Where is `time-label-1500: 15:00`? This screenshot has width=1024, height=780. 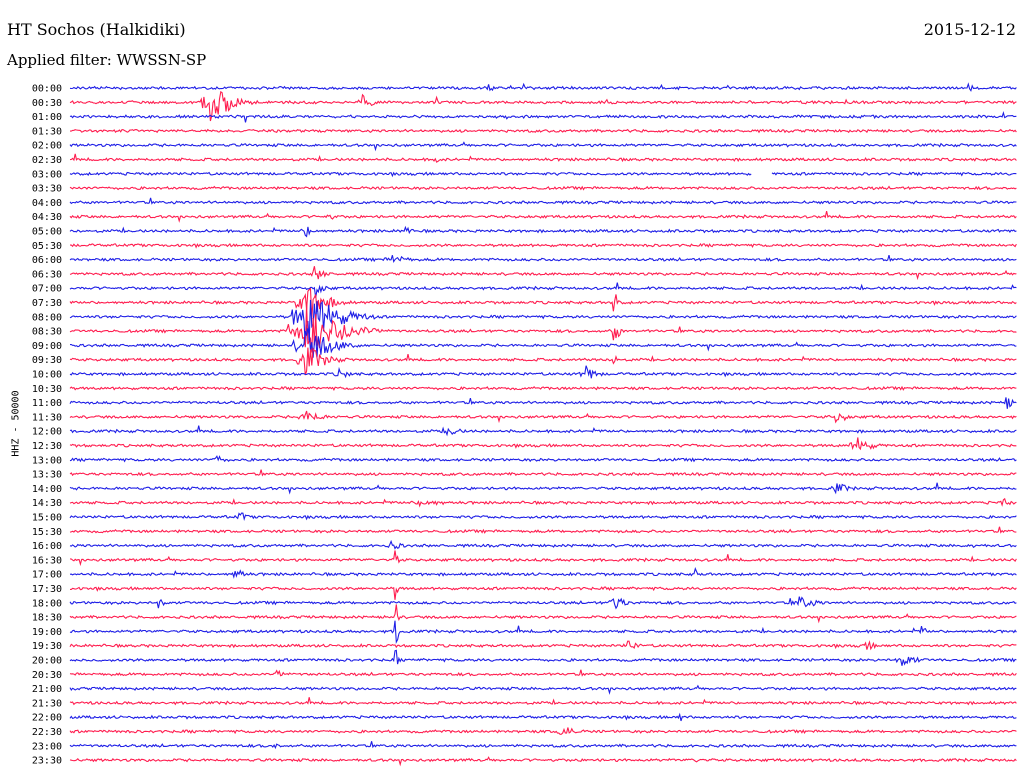 time-label-1500: 15:00 is located at coordinates (47, 518).